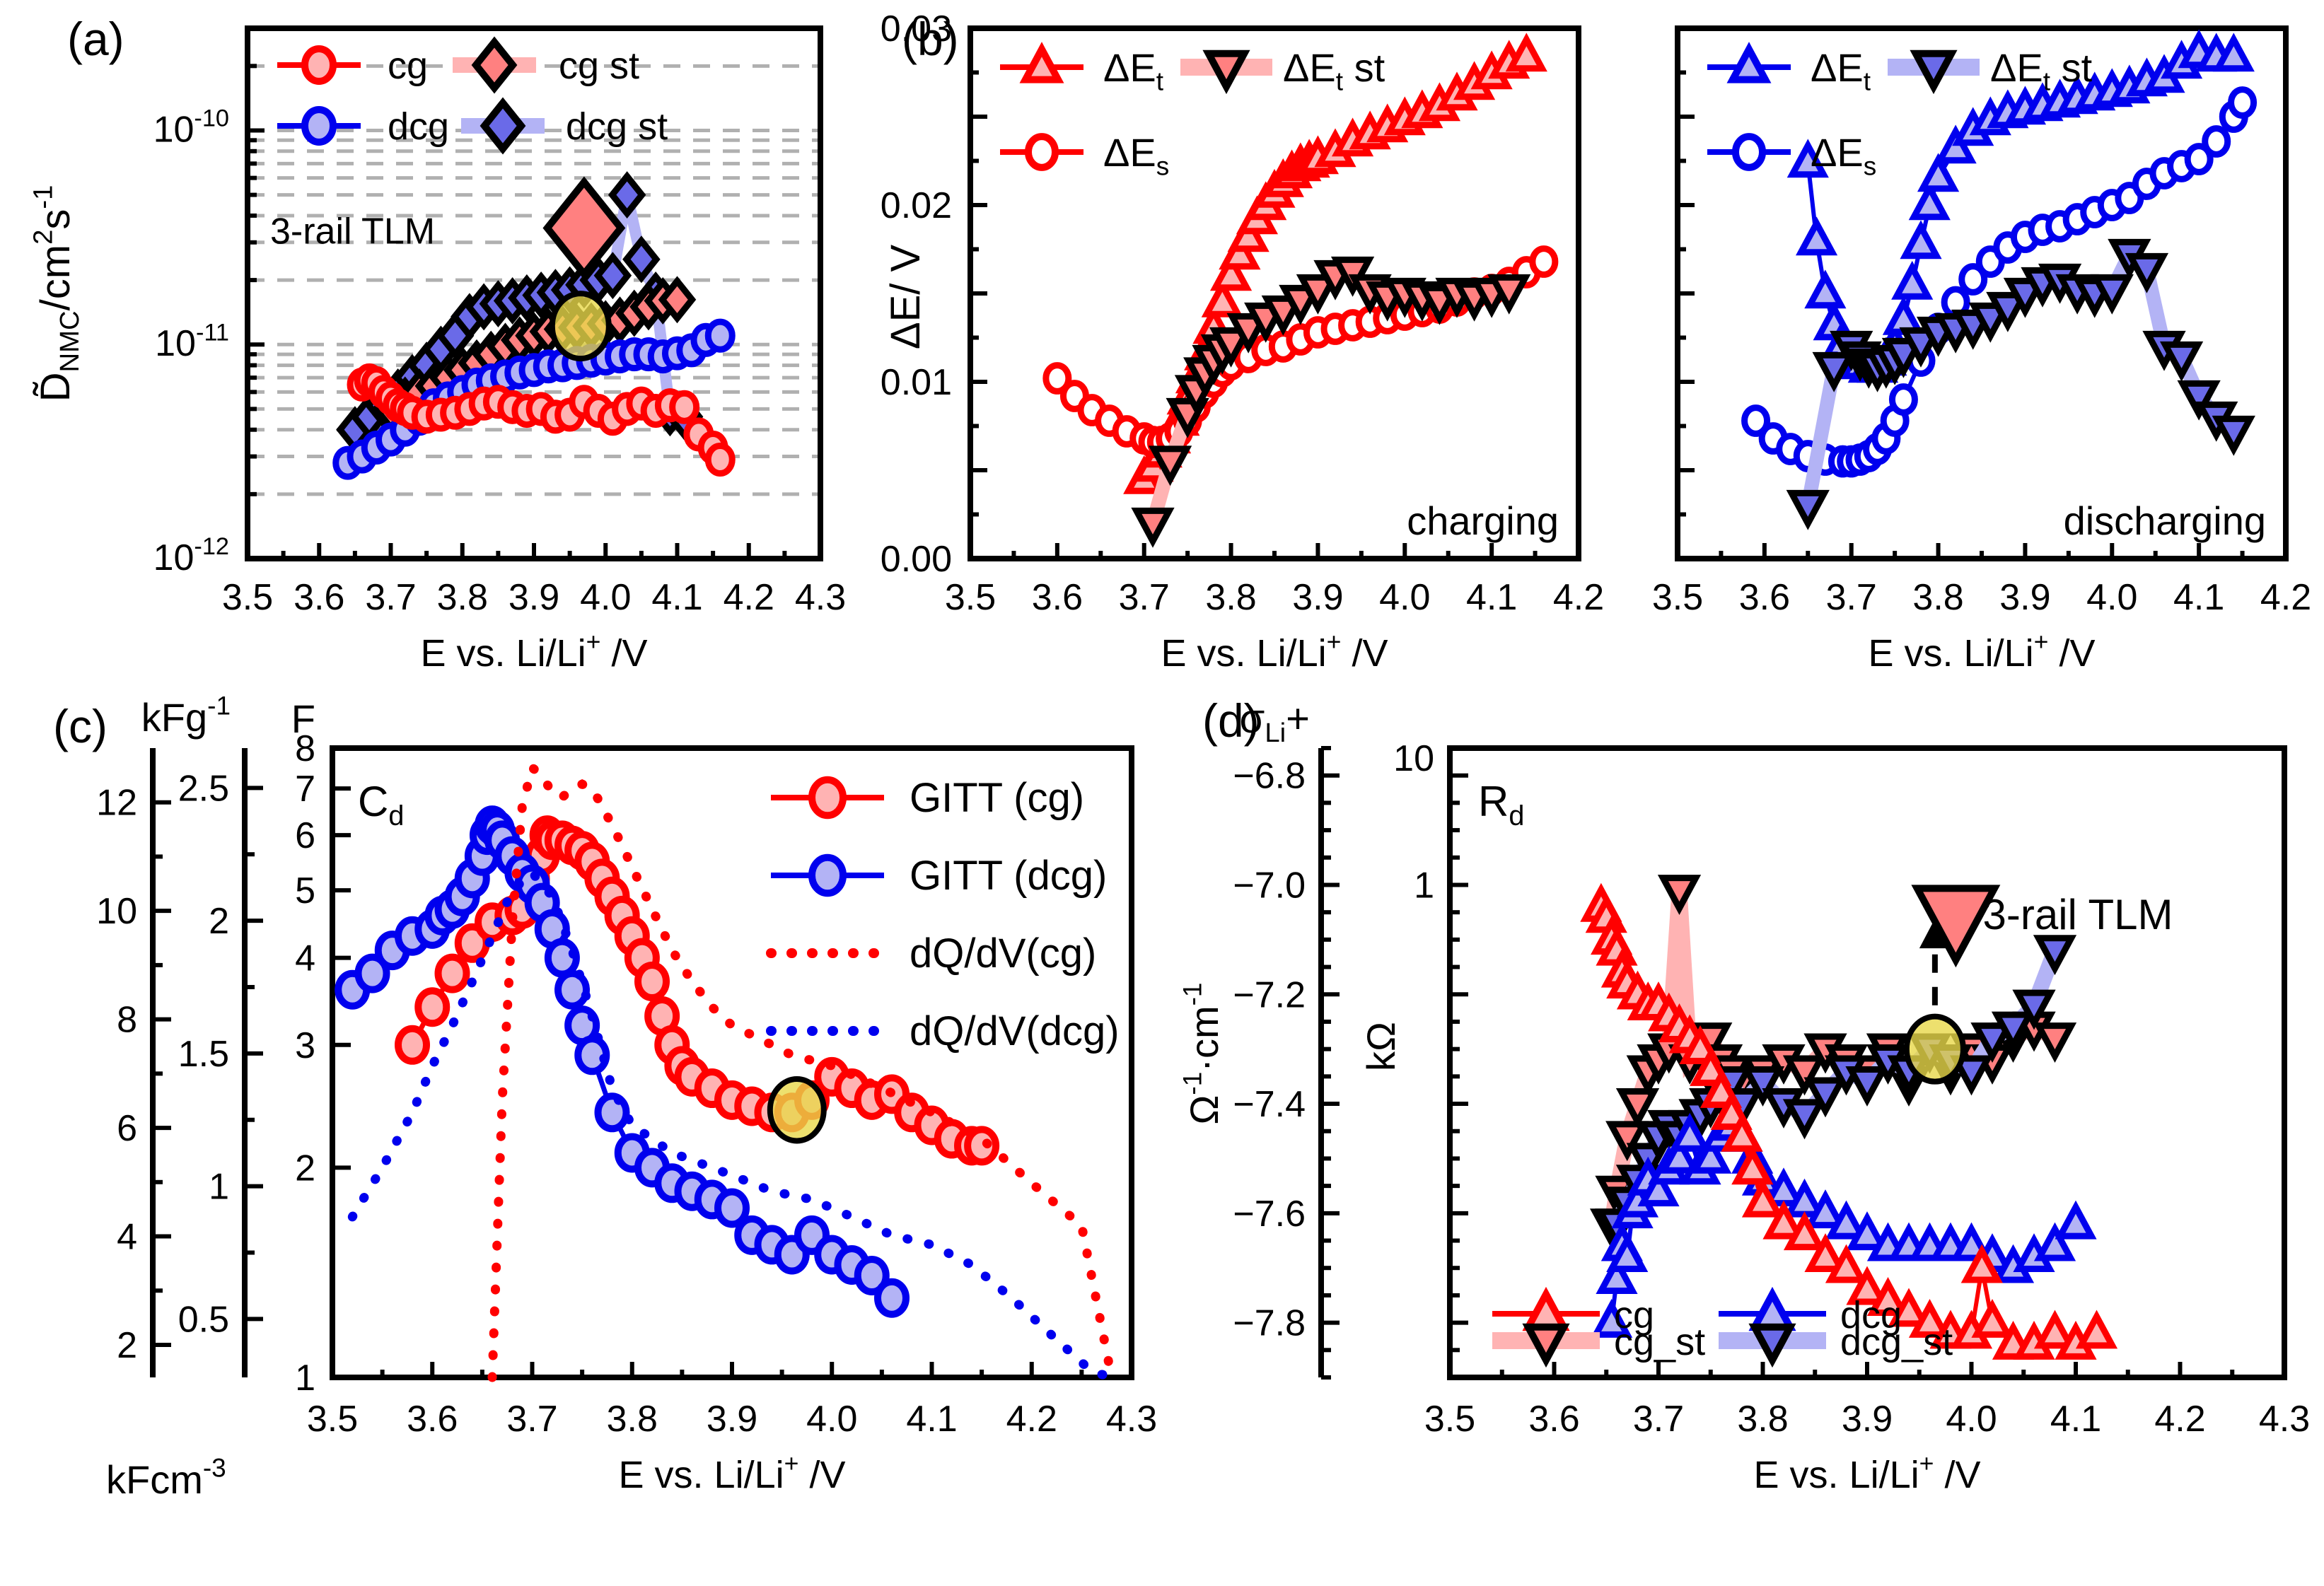 Image resolution: width=2324 pixels, height=1586 pixels. What do you see at coordinates (1900, 111) in the screenshot?
I see `panel-b-legend: ΔEt ΔEt st ΔEs` at bounding box center [1900, 111].